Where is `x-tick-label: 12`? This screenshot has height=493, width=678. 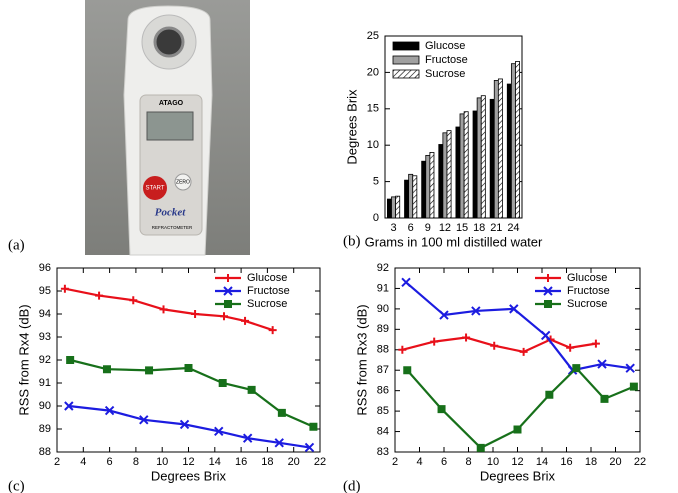
x-tick-label: 12 is located at coordinates (517, 462).